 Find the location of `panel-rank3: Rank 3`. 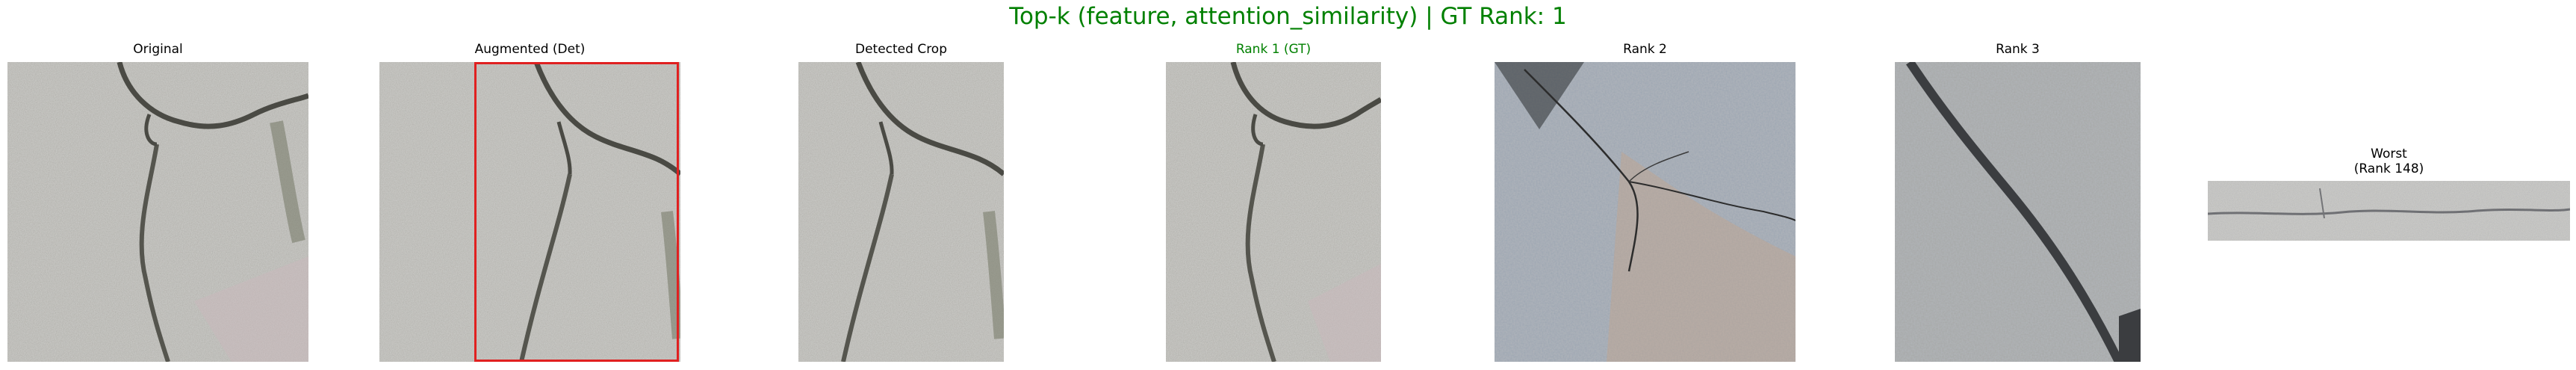

panel-rank3: Rank 3 is located at coordinates (2018, 203).